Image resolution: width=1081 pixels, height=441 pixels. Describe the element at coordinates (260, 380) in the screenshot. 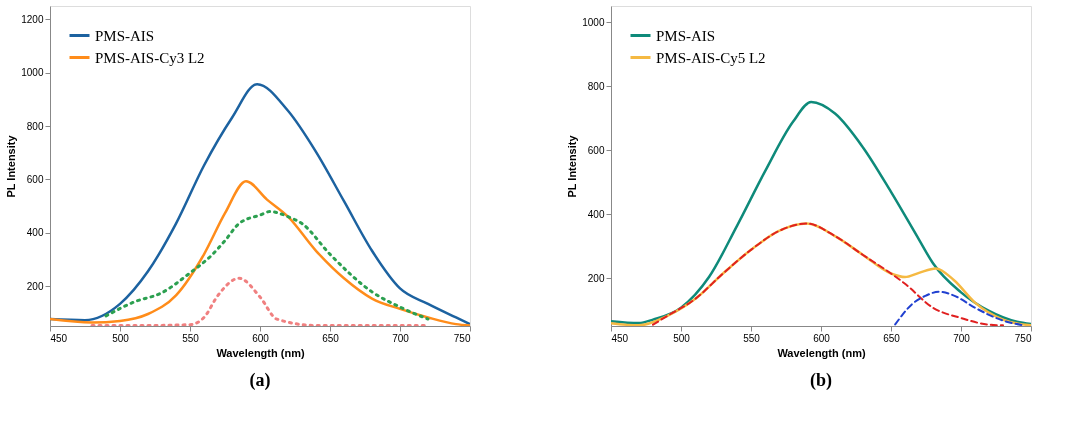

I see `text: (a)` at that location.